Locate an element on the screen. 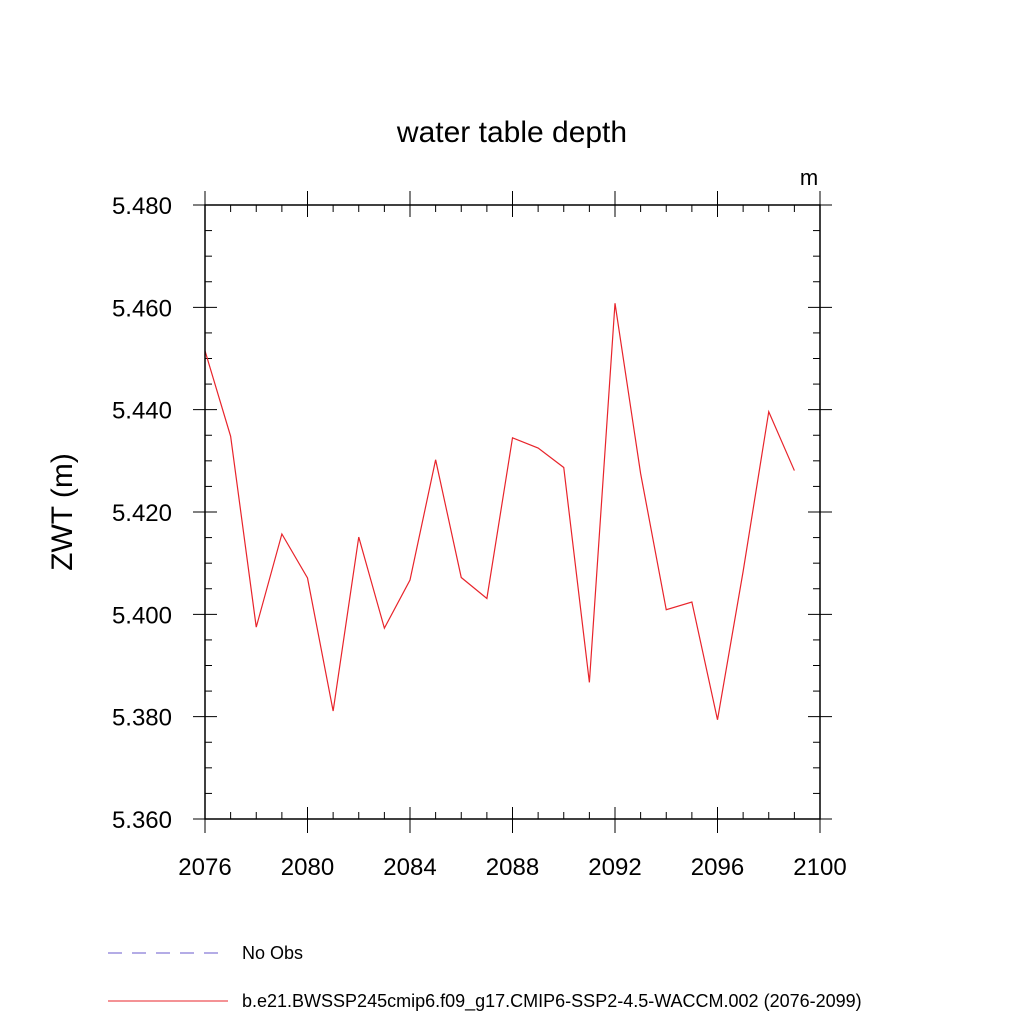 The image size is (1024, 1024). y-tick-label: 5.420 is located at coordinates (142, 513).